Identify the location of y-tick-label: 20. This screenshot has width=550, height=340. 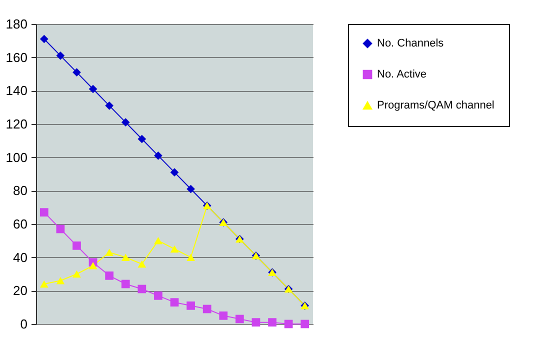
(20, 290).